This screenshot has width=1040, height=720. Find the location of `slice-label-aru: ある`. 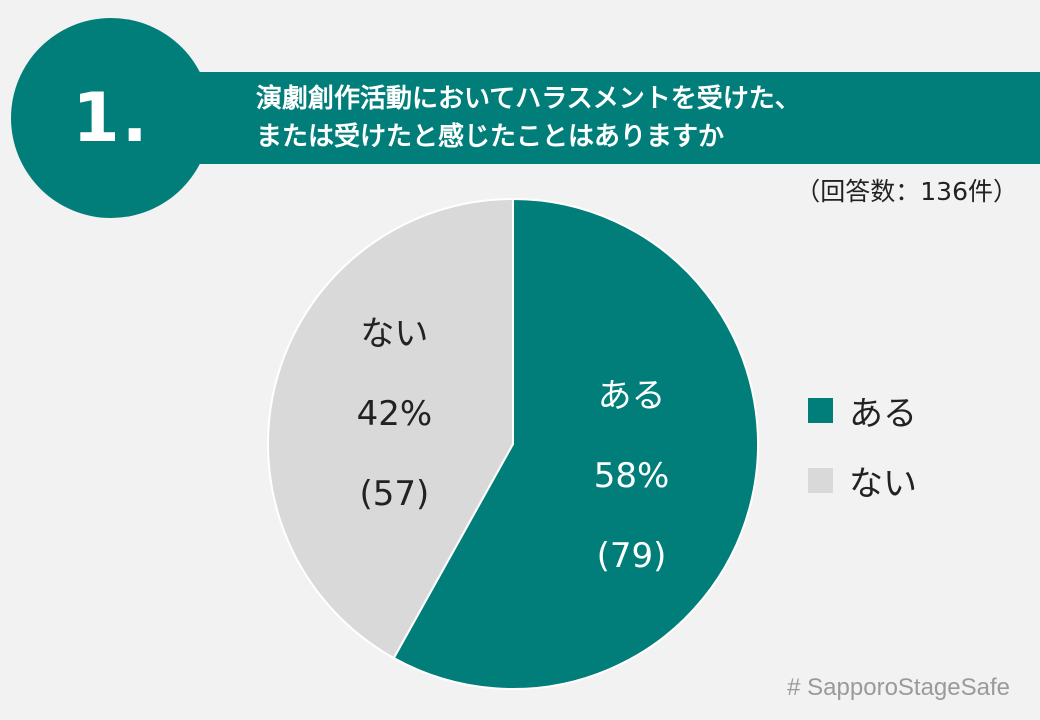

slice-label-aru: ある is located at coordinates (632, 396).